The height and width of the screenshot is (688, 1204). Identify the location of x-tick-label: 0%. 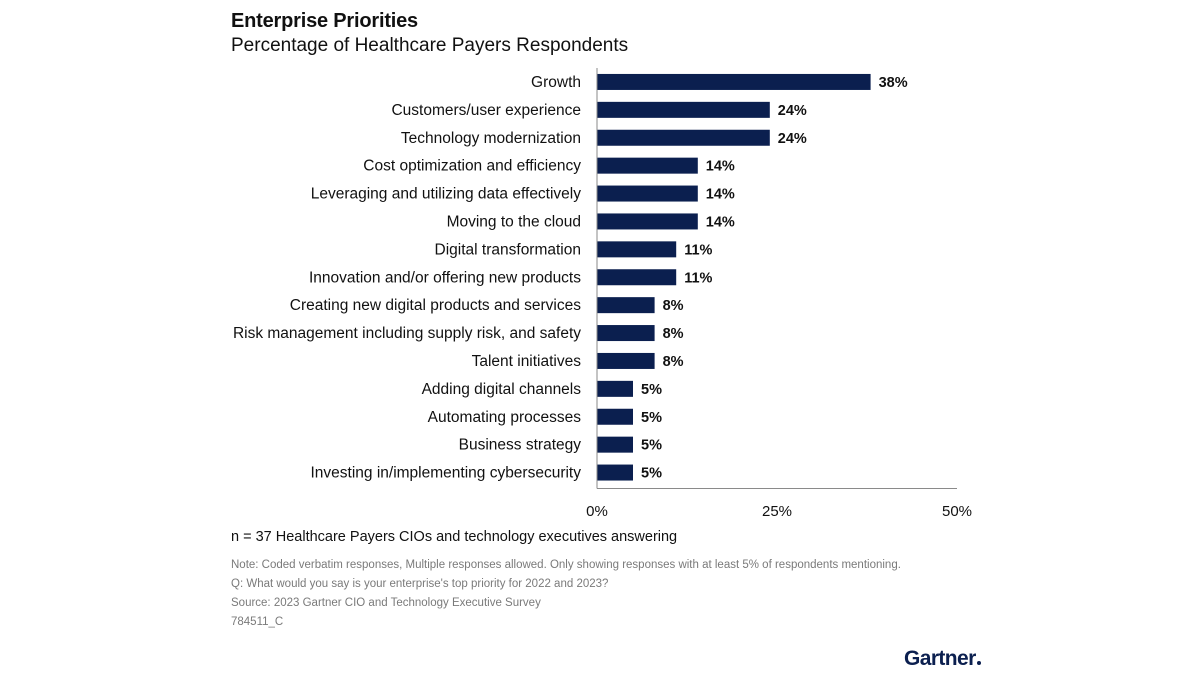
(597, 511).